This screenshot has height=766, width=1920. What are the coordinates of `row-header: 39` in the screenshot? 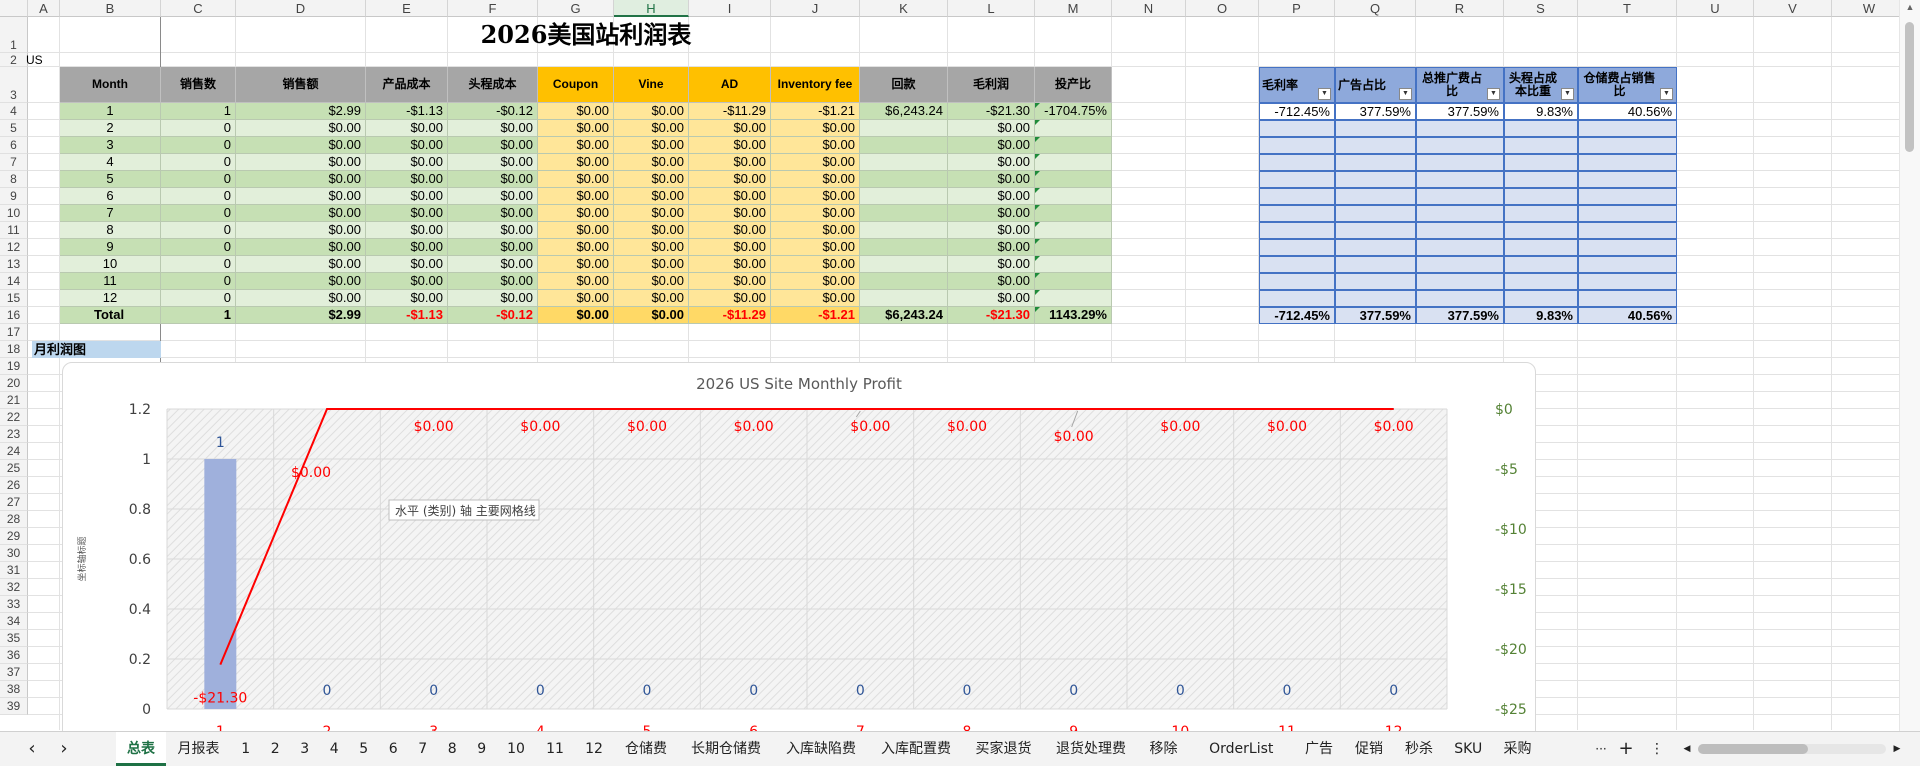 It's located at (14, 706).